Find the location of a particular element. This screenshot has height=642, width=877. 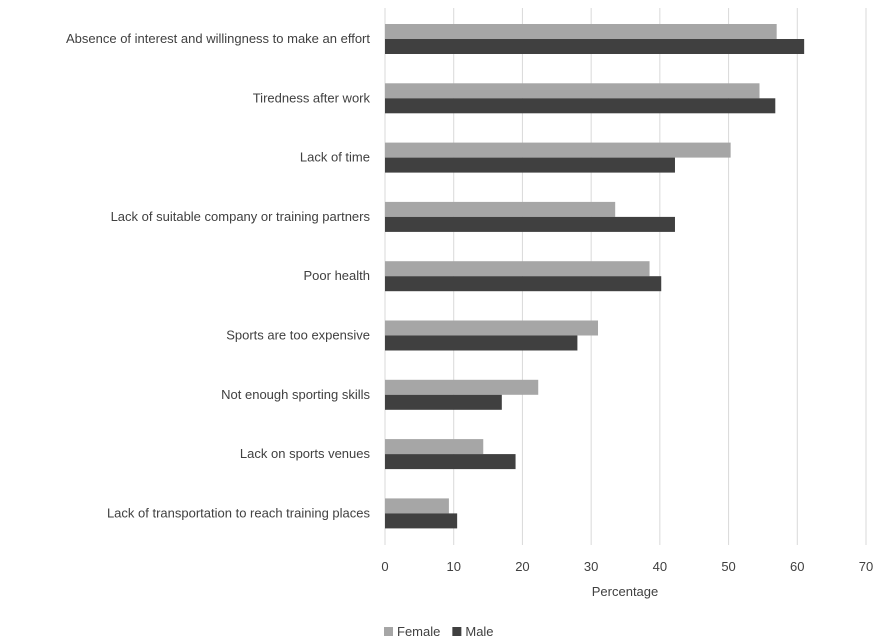

category-label: Lack of time is located at coordinates (335, 157).